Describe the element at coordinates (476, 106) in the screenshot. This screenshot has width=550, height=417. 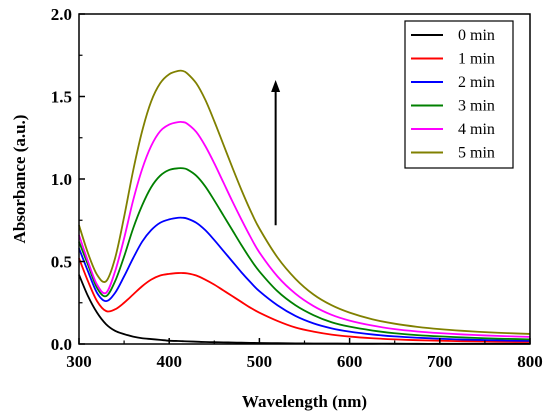
I see `legend-label: 3 min` at that location.